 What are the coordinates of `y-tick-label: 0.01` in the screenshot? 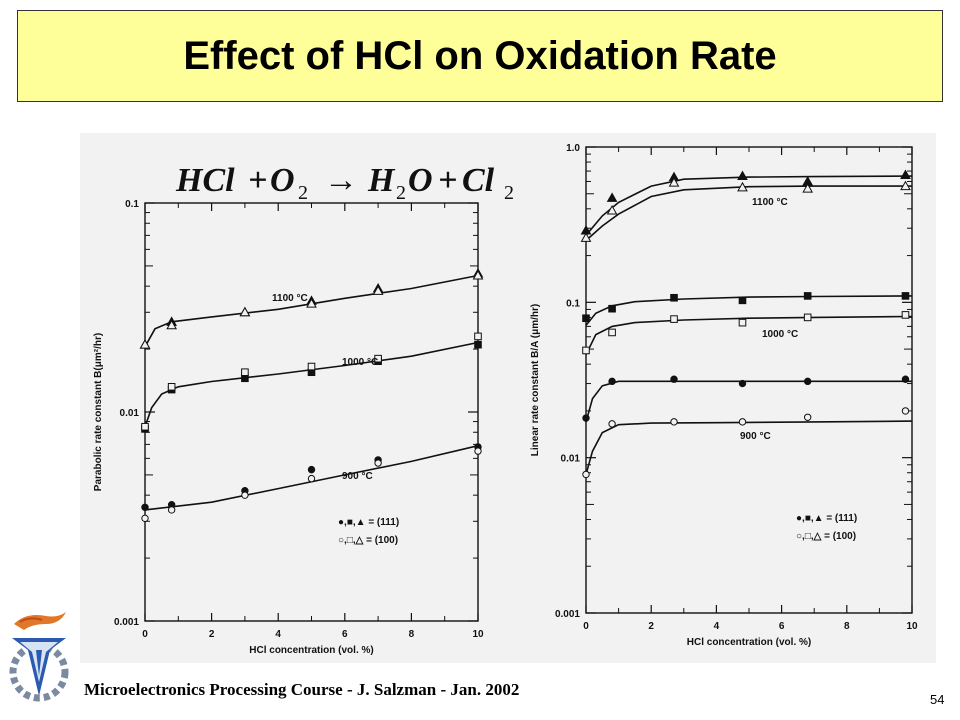 It's located at (130, 413).